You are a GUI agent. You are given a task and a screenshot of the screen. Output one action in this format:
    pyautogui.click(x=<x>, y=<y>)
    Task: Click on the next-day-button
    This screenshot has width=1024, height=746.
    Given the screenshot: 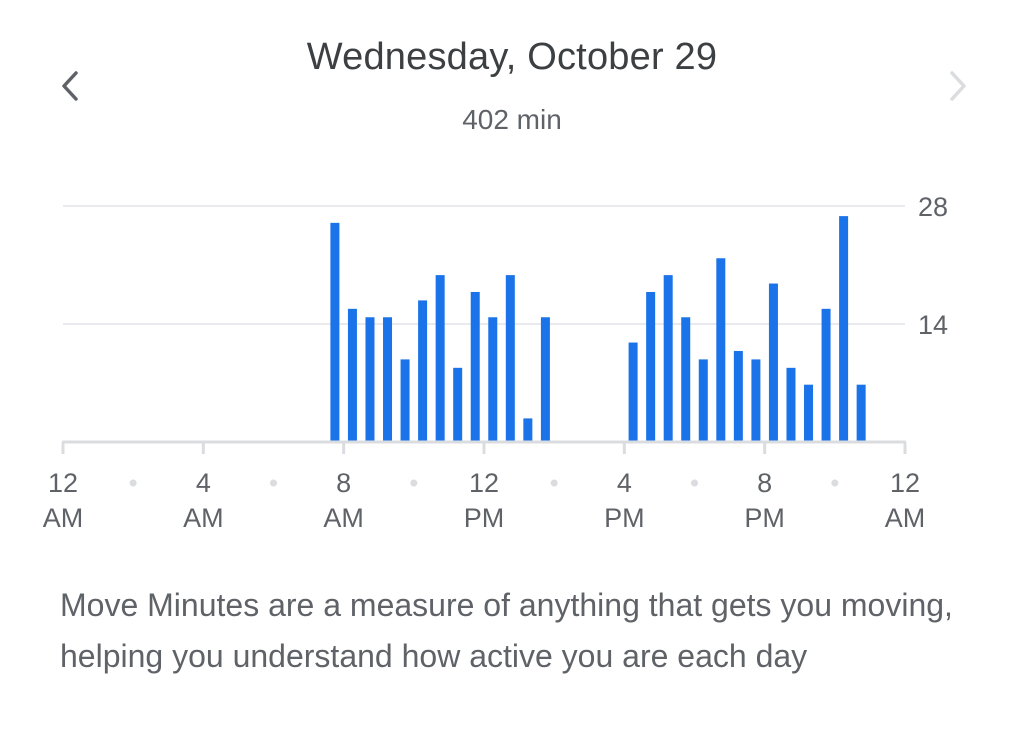 What is the action you would take?
    pyautogui.click(x=958, y=86)
    